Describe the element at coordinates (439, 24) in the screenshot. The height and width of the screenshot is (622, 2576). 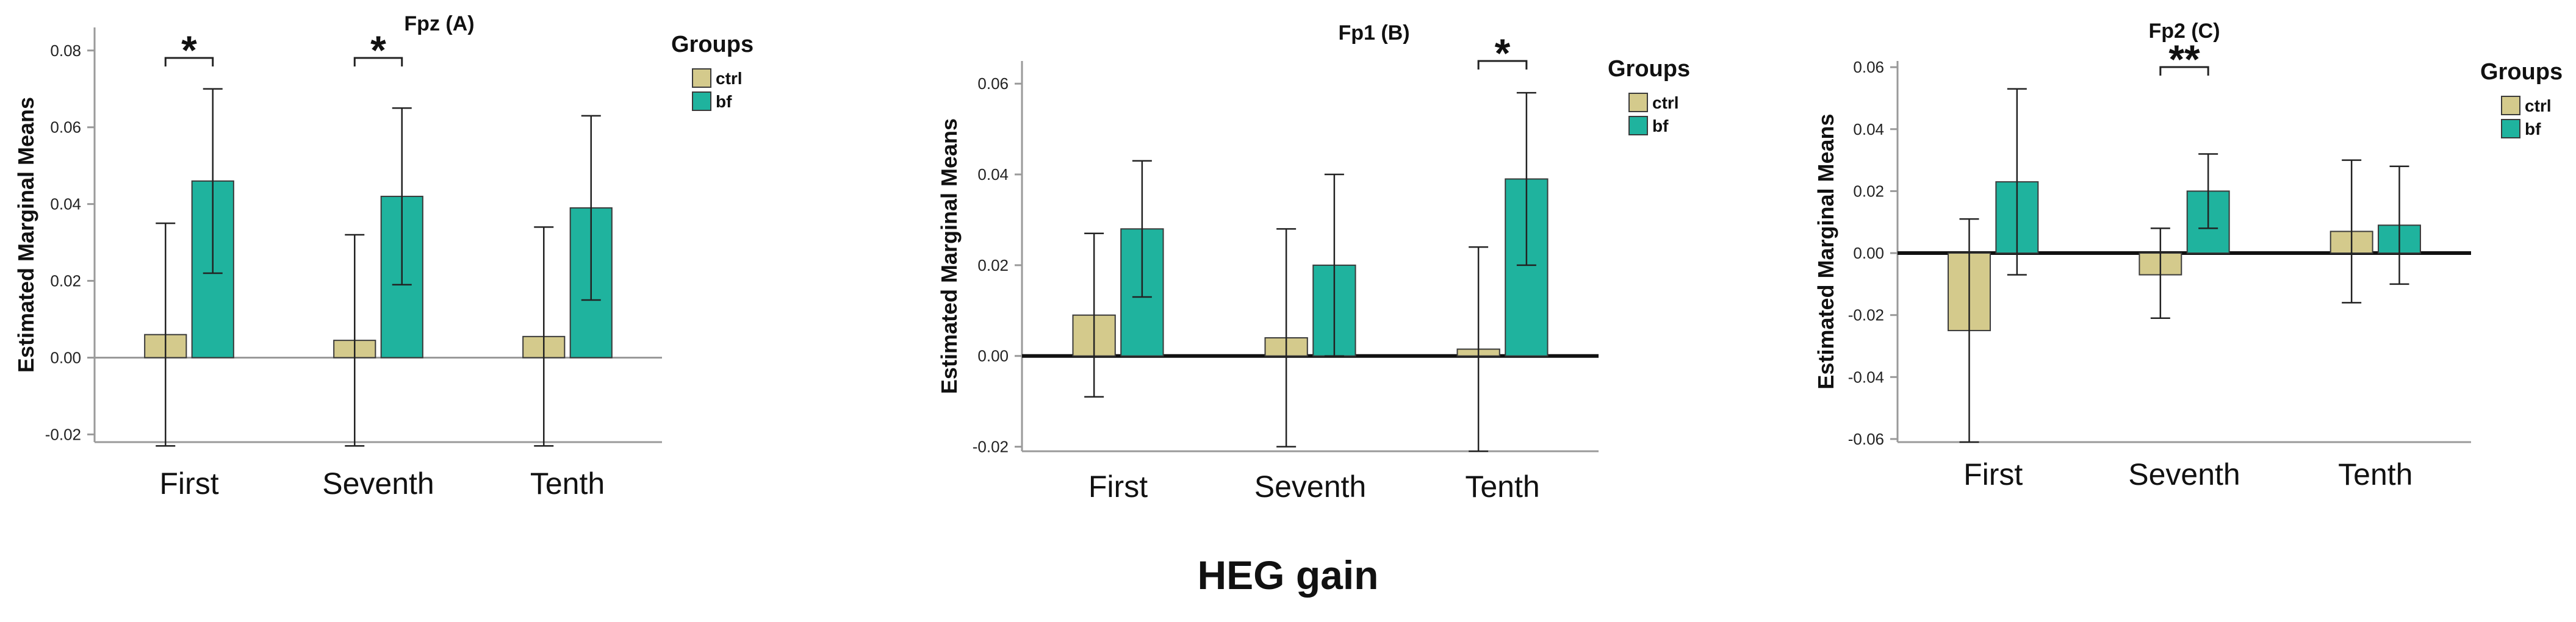
I see `chart-title: Fpz (A)` at that location.